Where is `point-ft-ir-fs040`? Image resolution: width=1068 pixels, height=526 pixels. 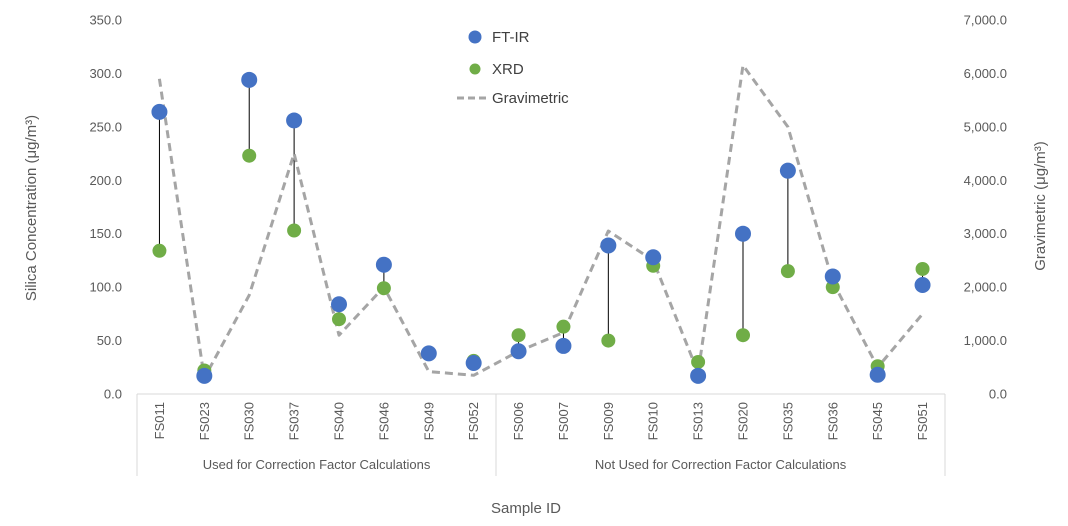
point-ft-ir-fs040 is located at coordinates (339, 304).